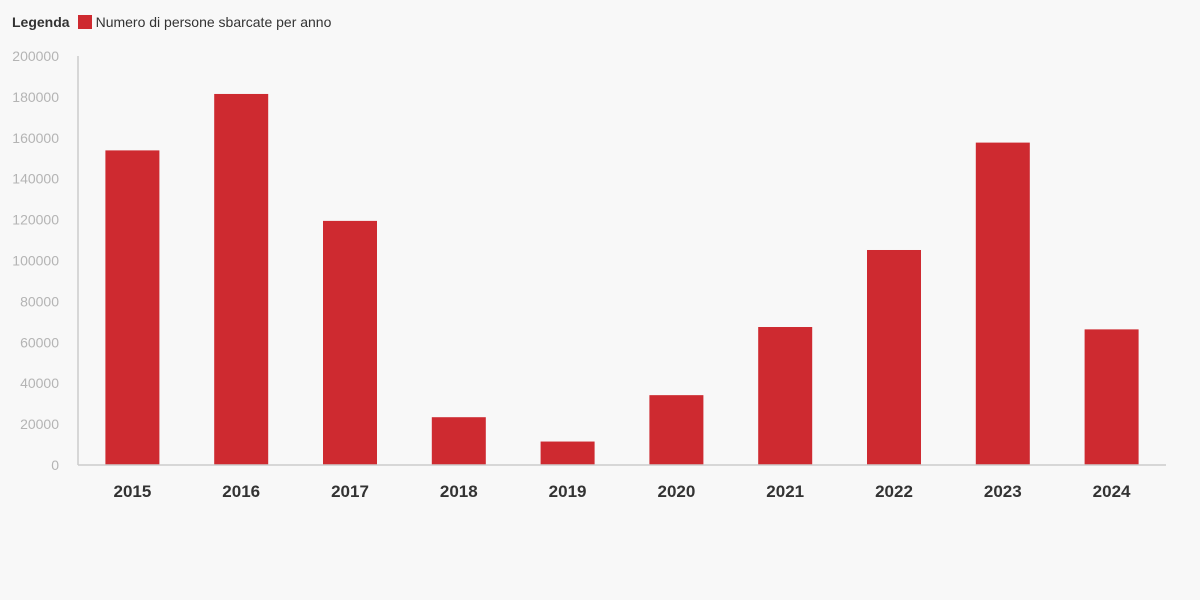 Image resolution: width=1200 pixels, height=600 pixels. Describe the element at coordinates (35, 179) in the screenshot. I see `y-tick-label: 140000` at that location.